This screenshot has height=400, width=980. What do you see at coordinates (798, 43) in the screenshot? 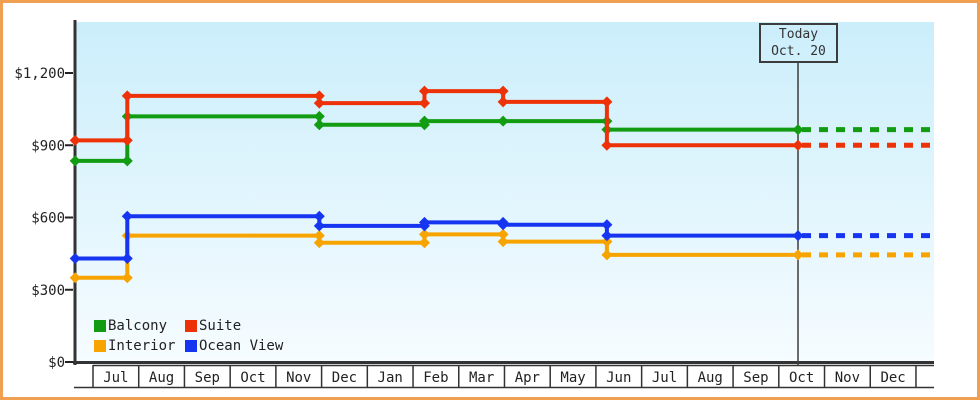
I see `today-marker-box: Today Oct. 20` at bounding box center [798, 43].